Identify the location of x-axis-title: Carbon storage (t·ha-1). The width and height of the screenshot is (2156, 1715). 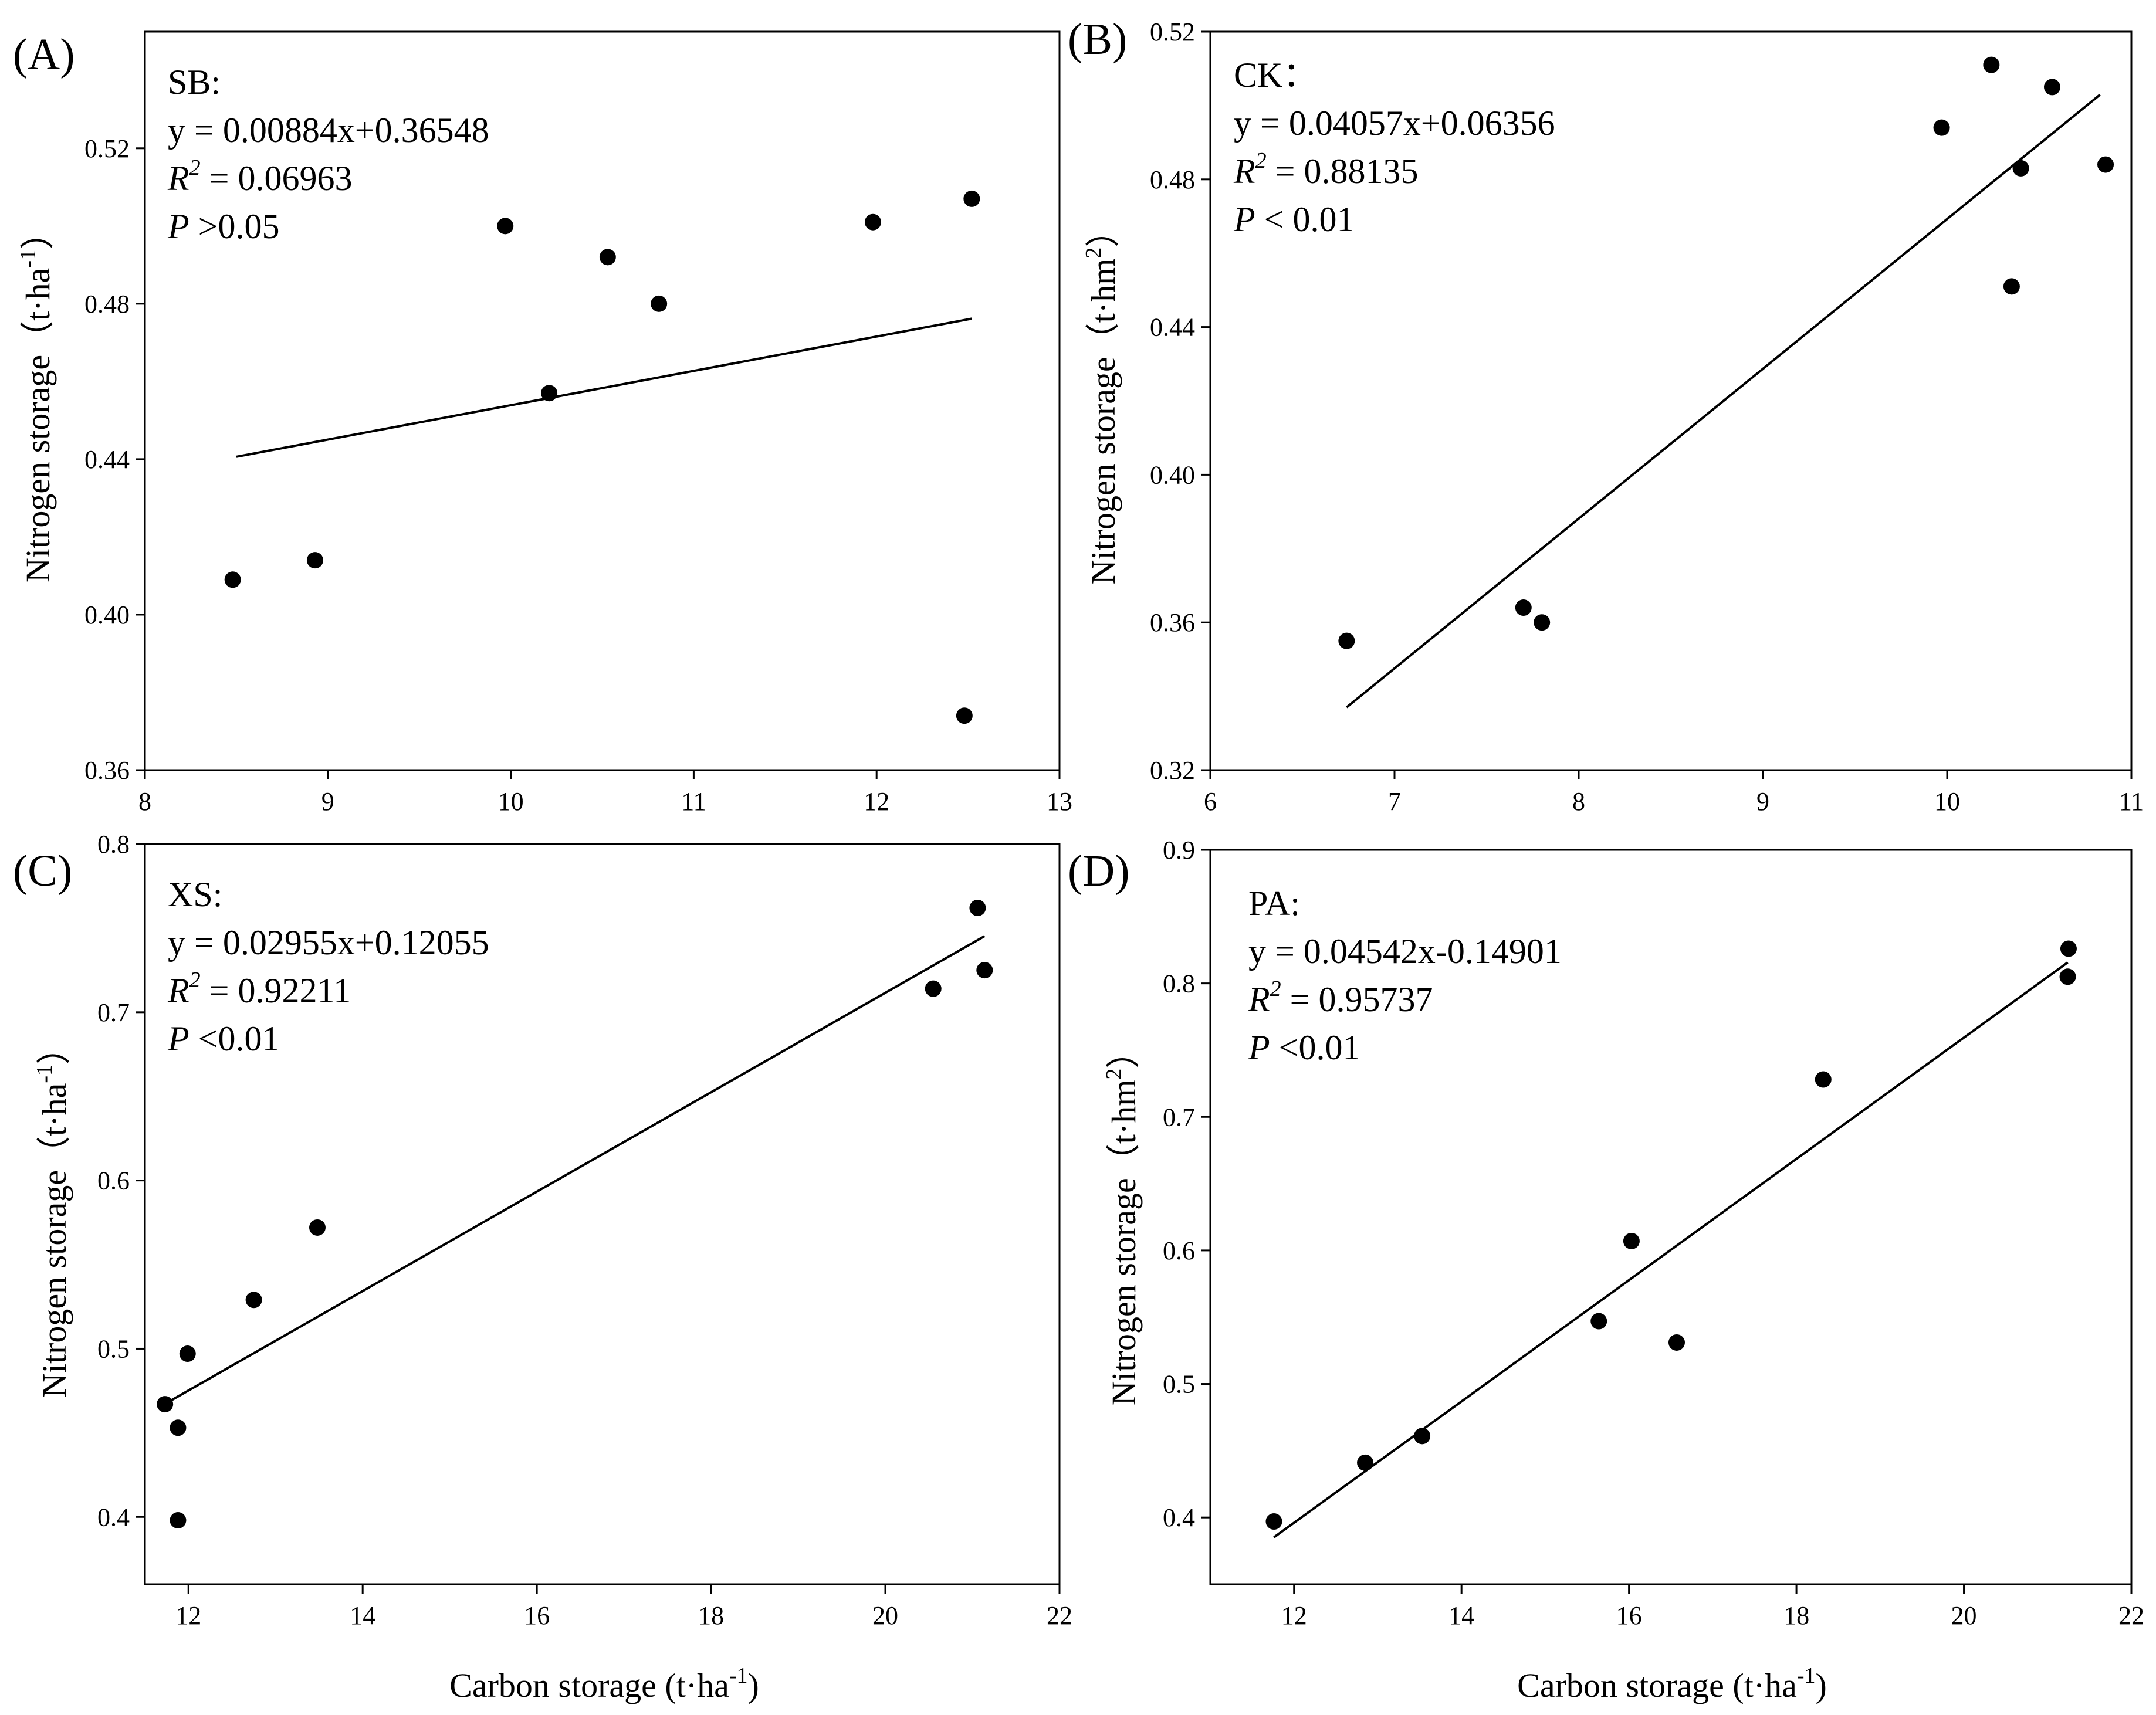
(604, 1684).